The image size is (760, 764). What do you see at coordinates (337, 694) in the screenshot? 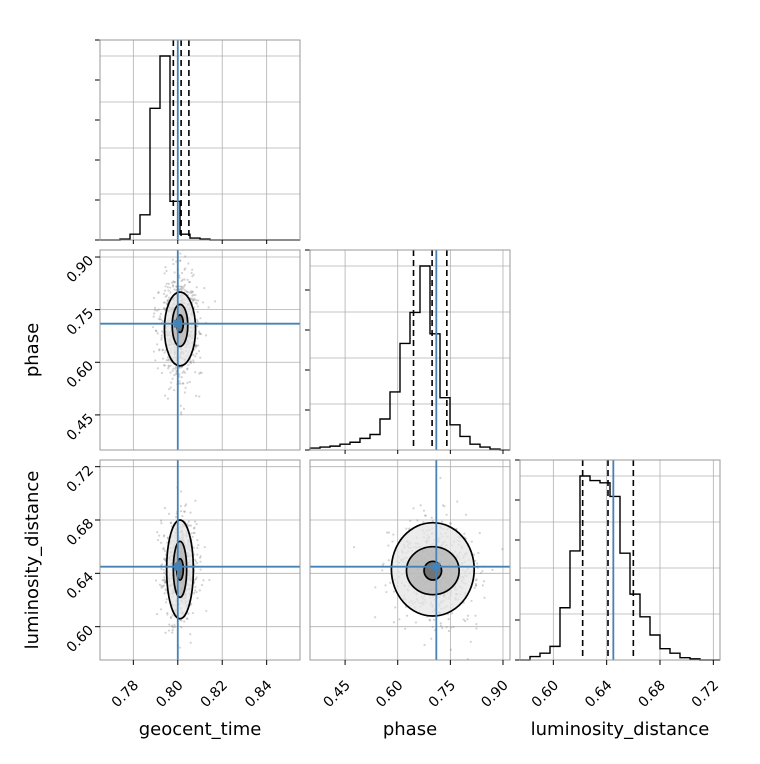
I see `x-tick-label-phase: 0.45` at bounding box center [337, 694].